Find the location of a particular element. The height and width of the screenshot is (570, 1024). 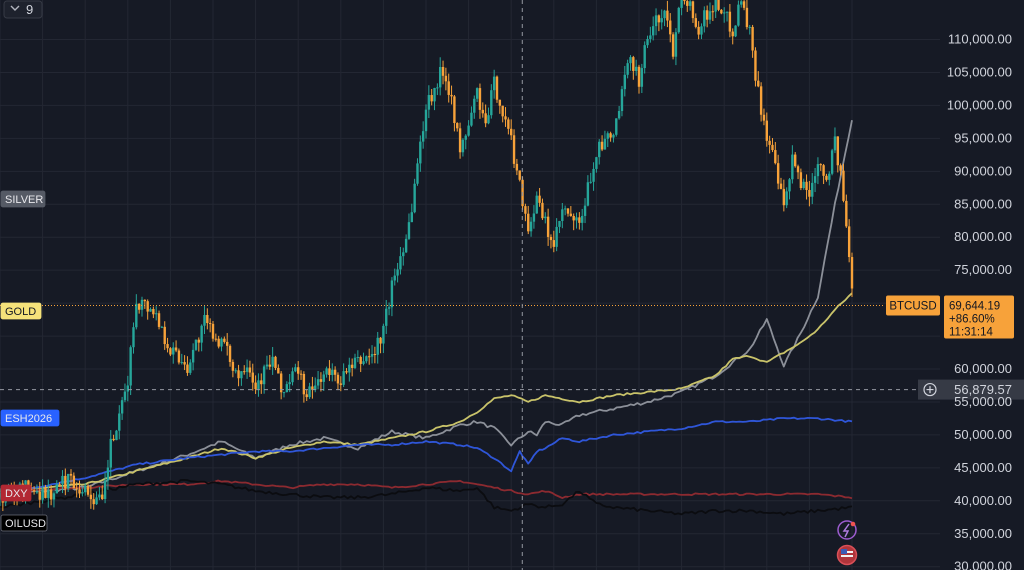

series-tag-silver: SILVER is located at coordinates (23, 199).